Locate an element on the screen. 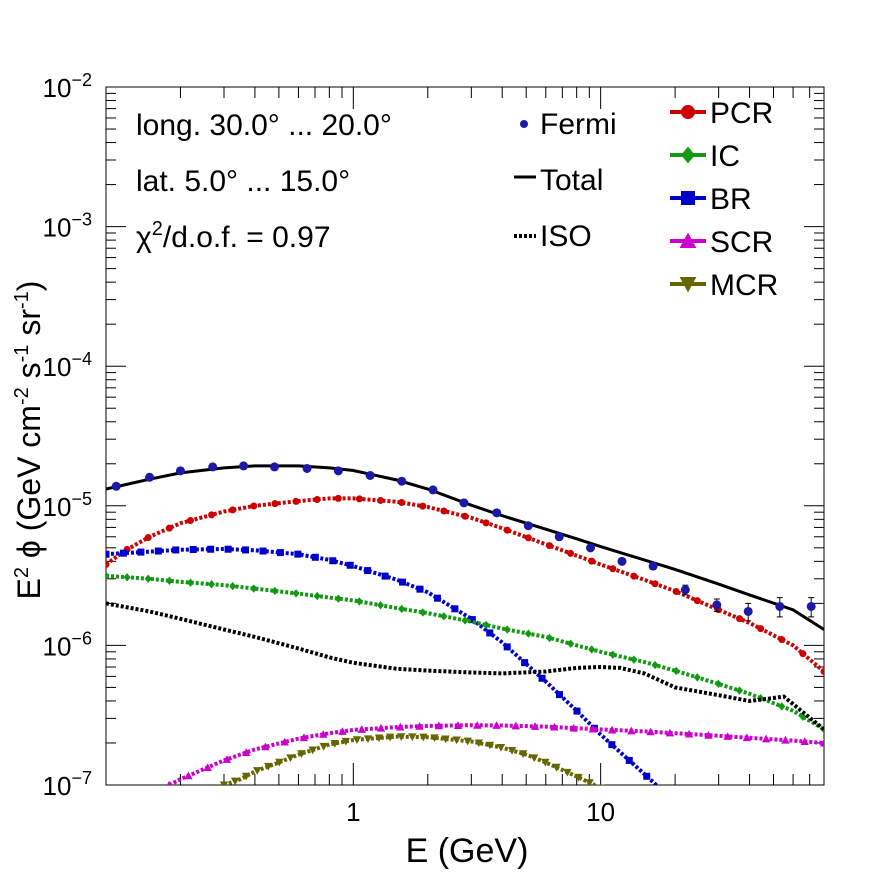 The height and width of the screenshot is (872, 896). legend-item-fermi: Fermi is located at coordinates (568, 124).